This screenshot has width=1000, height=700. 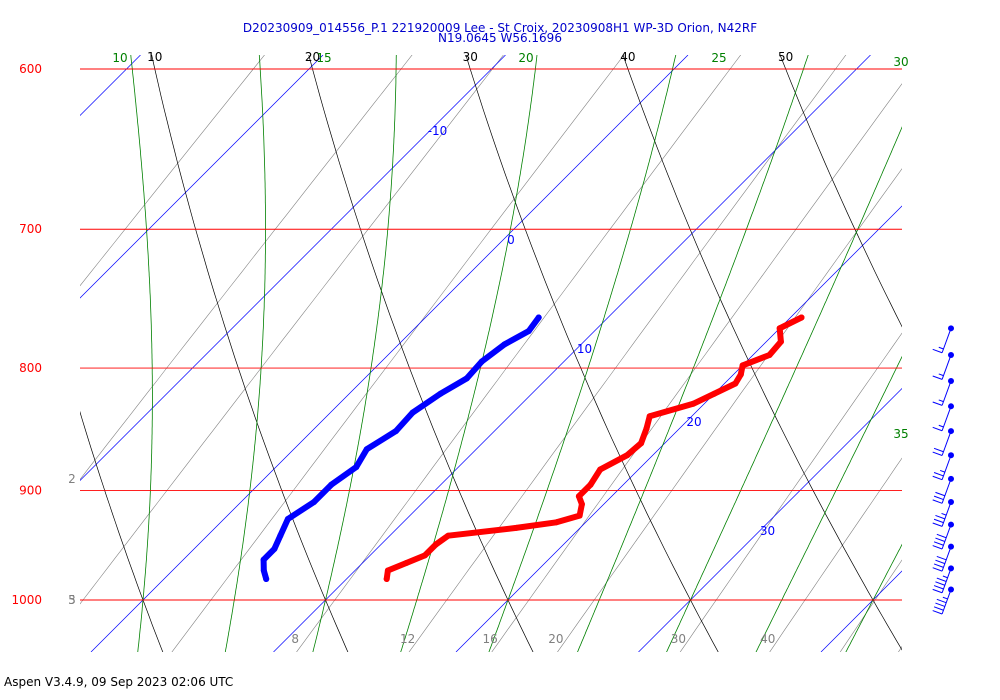 What do you see at coordinates (401, 448) in the screenshot?
I see `dewpoint-trace` at bounding box center [401, 448].